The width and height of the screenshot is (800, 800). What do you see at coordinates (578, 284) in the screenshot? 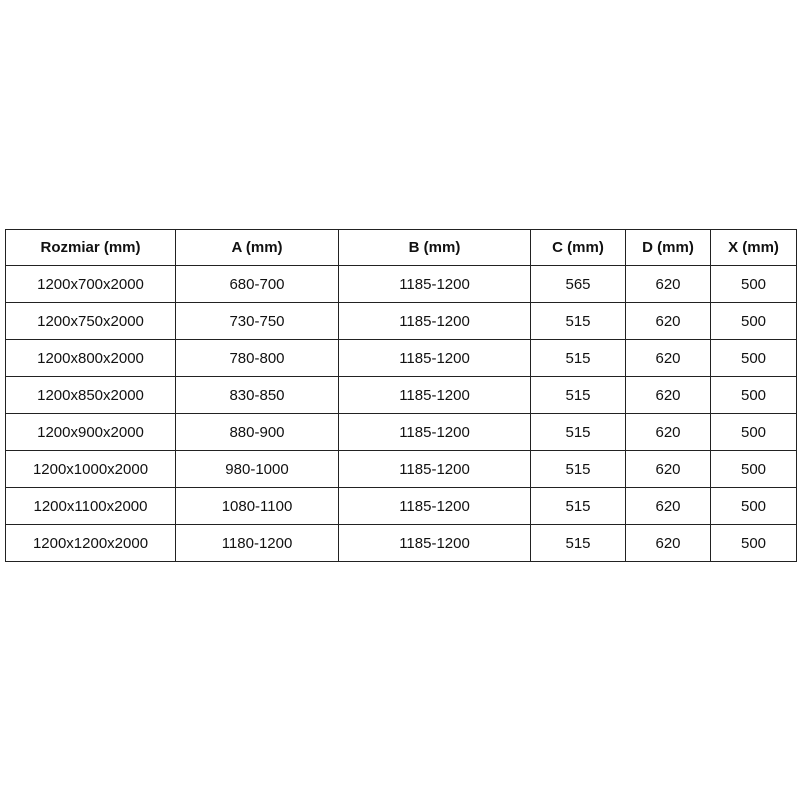
I see `table-cell: 565` at bounding box center [578, 284].